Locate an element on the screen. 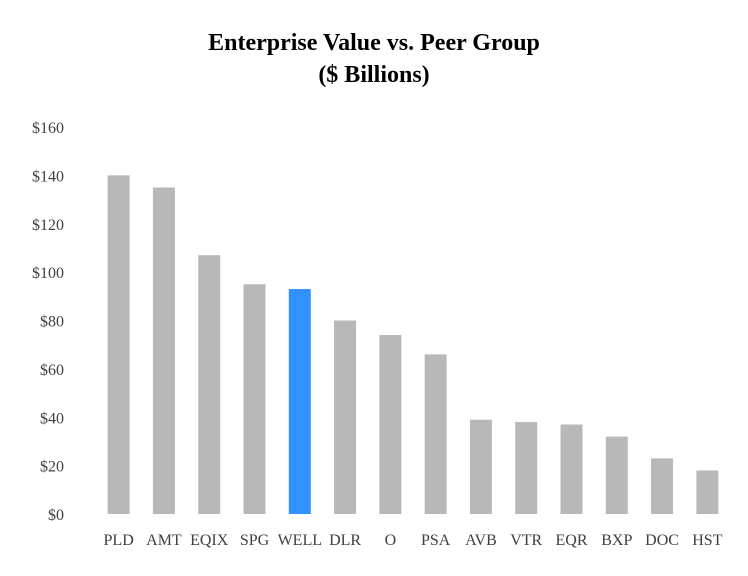  x-tick-label-psa: PSA is located at coordinates (436, 540).